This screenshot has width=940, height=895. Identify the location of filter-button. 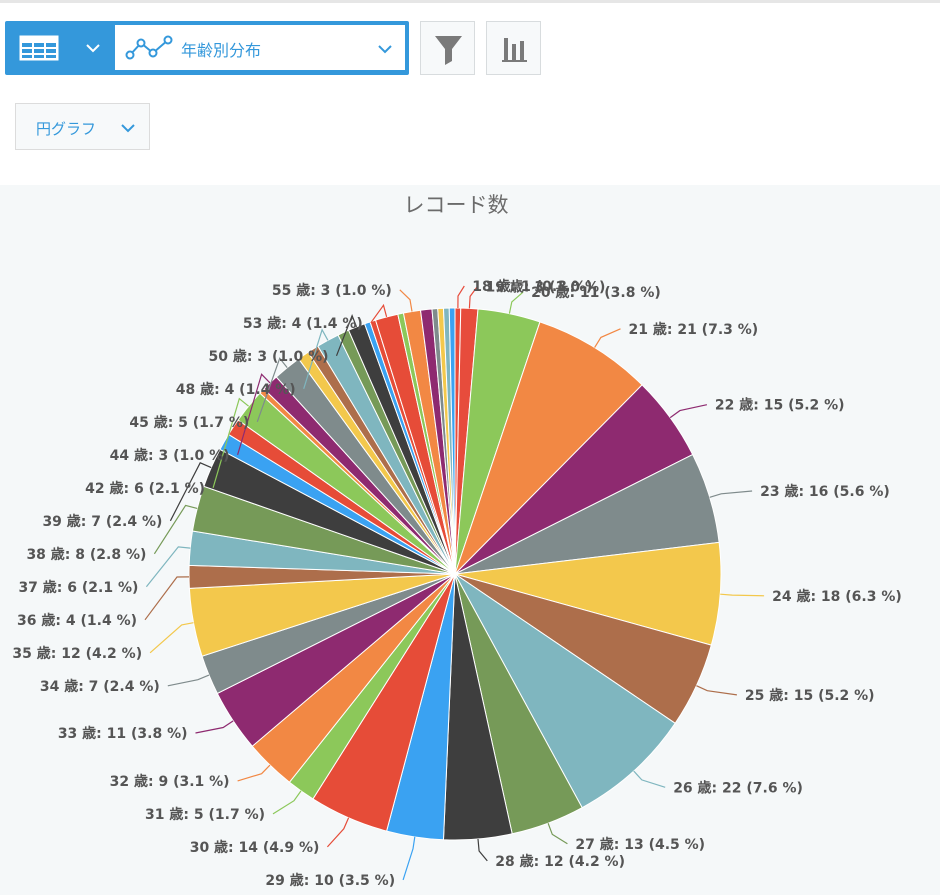
(447, 48).